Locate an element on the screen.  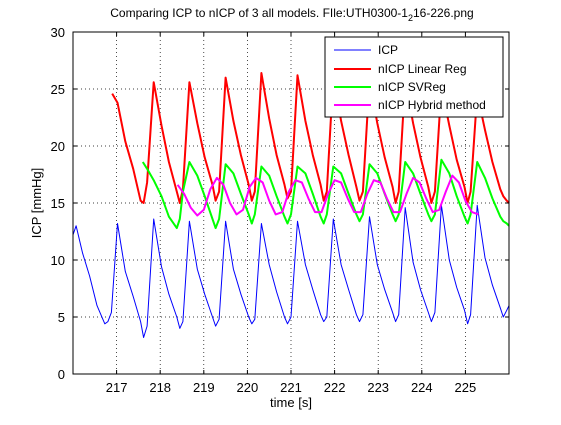
legend-entry-hybrid: nICP Hybrid method is located at coordinates (410, 105).